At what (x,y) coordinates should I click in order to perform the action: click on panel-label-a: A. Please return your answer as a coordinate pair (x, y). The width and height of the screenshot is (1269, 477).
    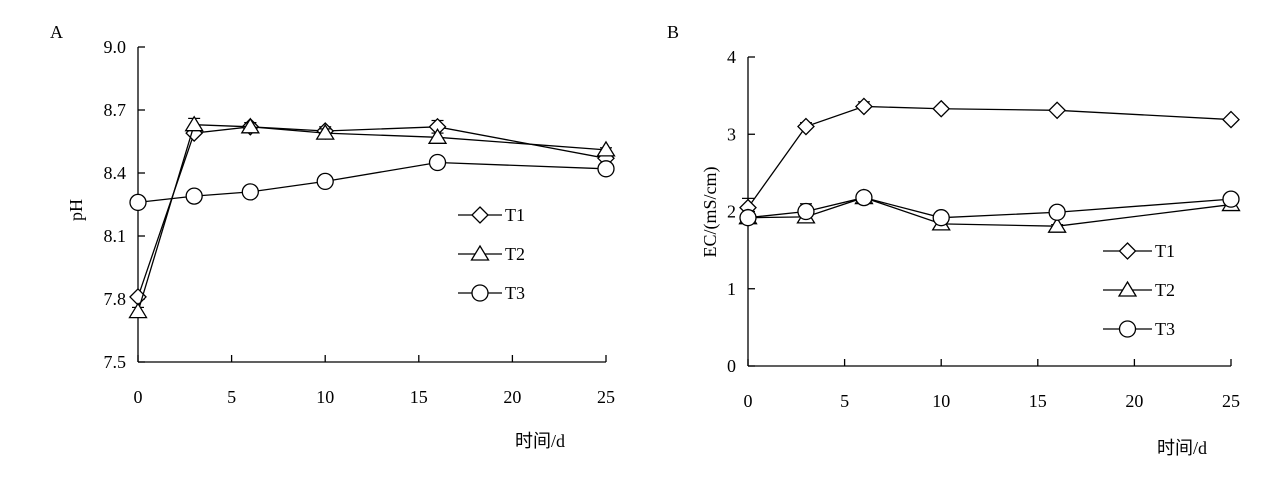
    Looking at the image, I should click on (56, 32).